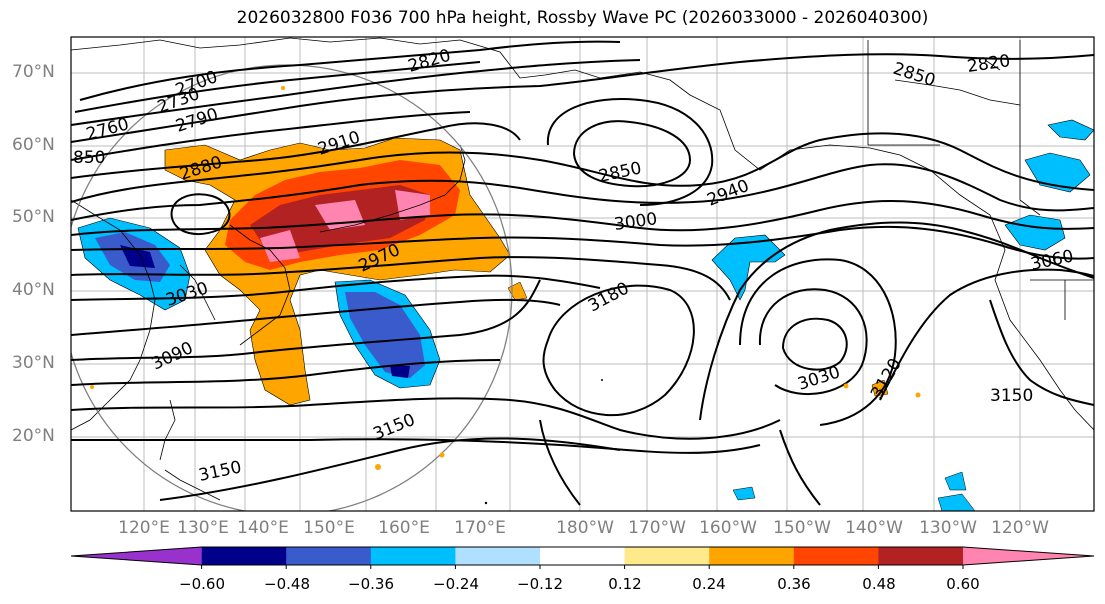 The height and width of the screenshot is (604, 1105). I want to click on lat-label: 50°N, so click(33, 217).